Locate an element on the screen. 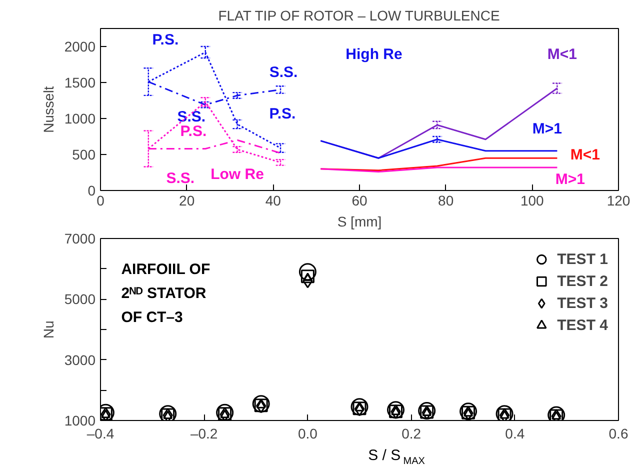 The width and height of the screenshot is (633, 472). x-tick-label: 60 is located at coordinates (360, 200).